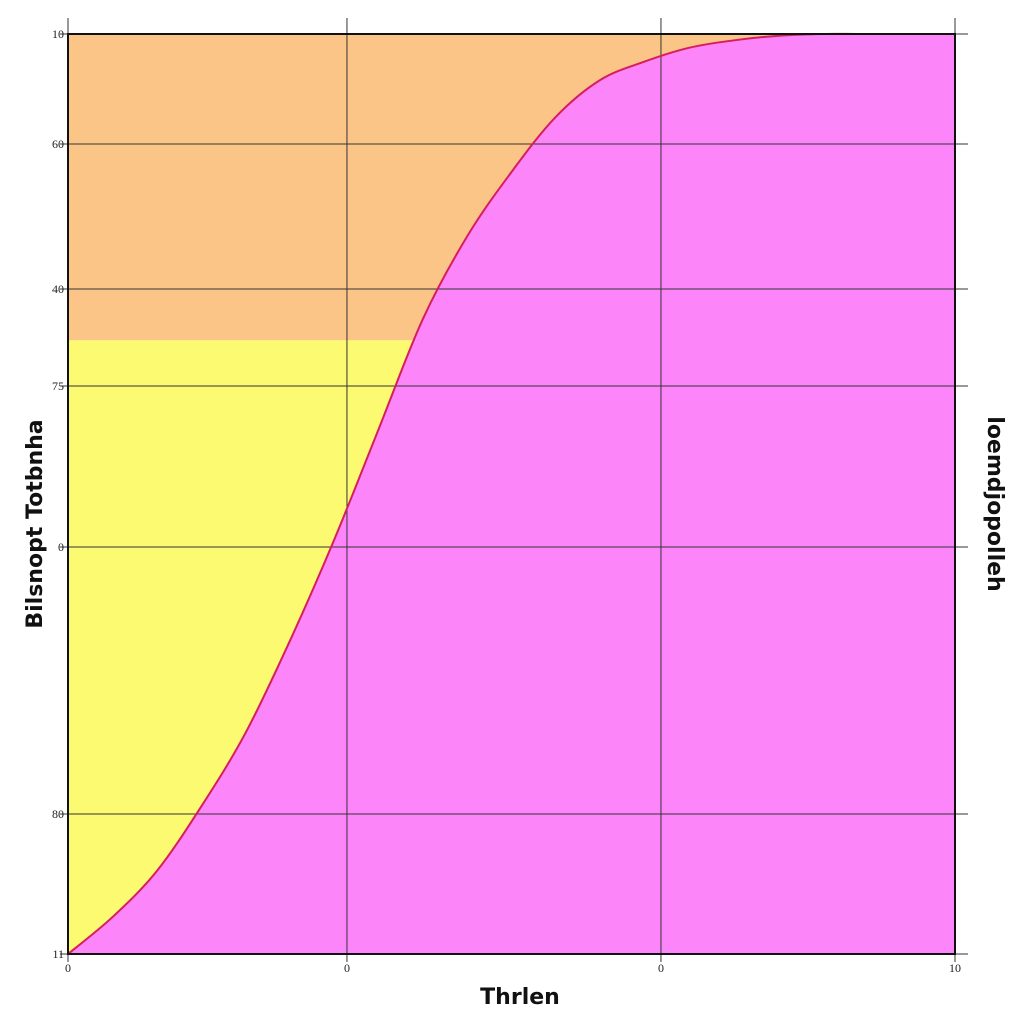 The image size is (1024, 1024). I want to click on y-tick-label: 60, so click(58, 144).